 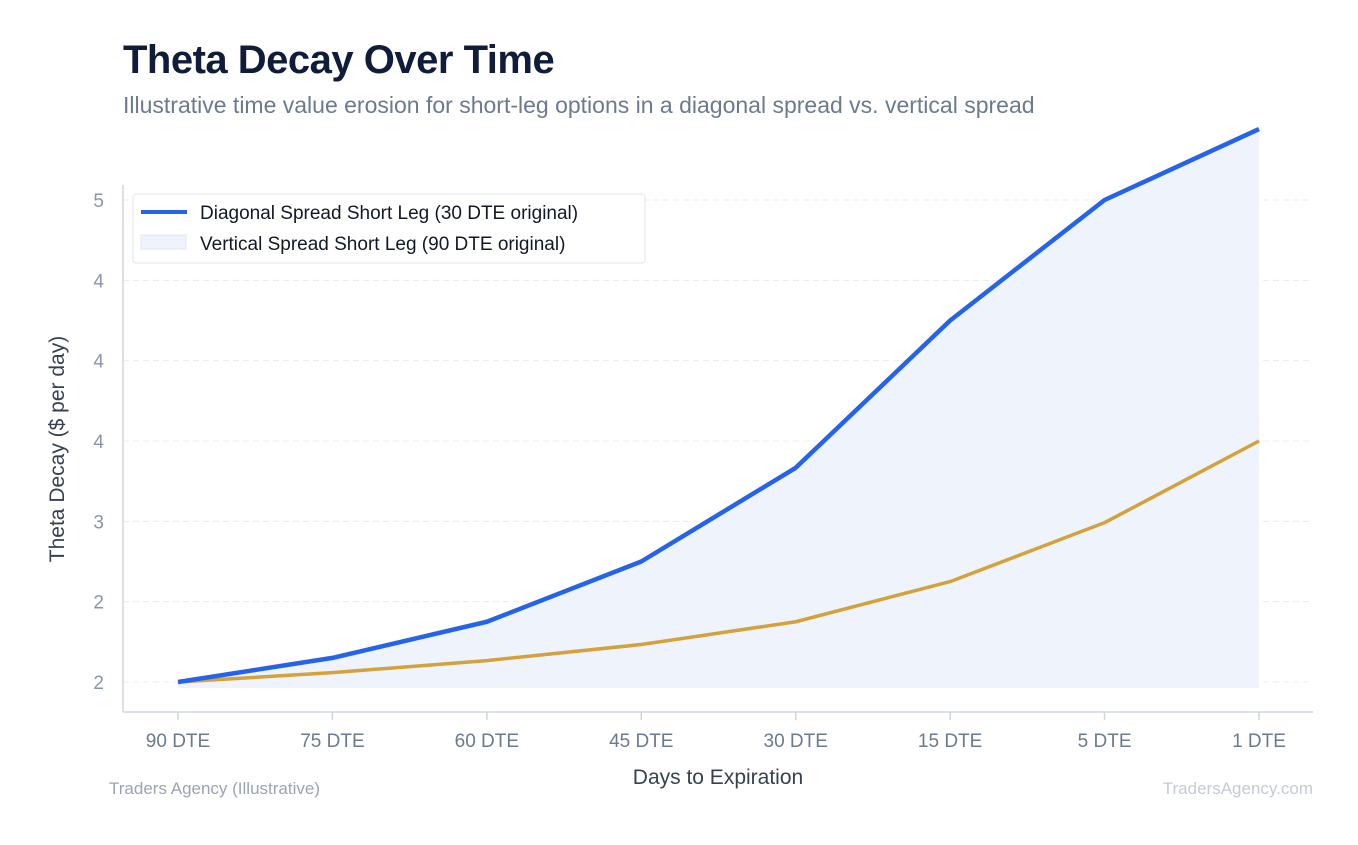 I want to click on y-tick-label: 5, so click(x=98, y=201).